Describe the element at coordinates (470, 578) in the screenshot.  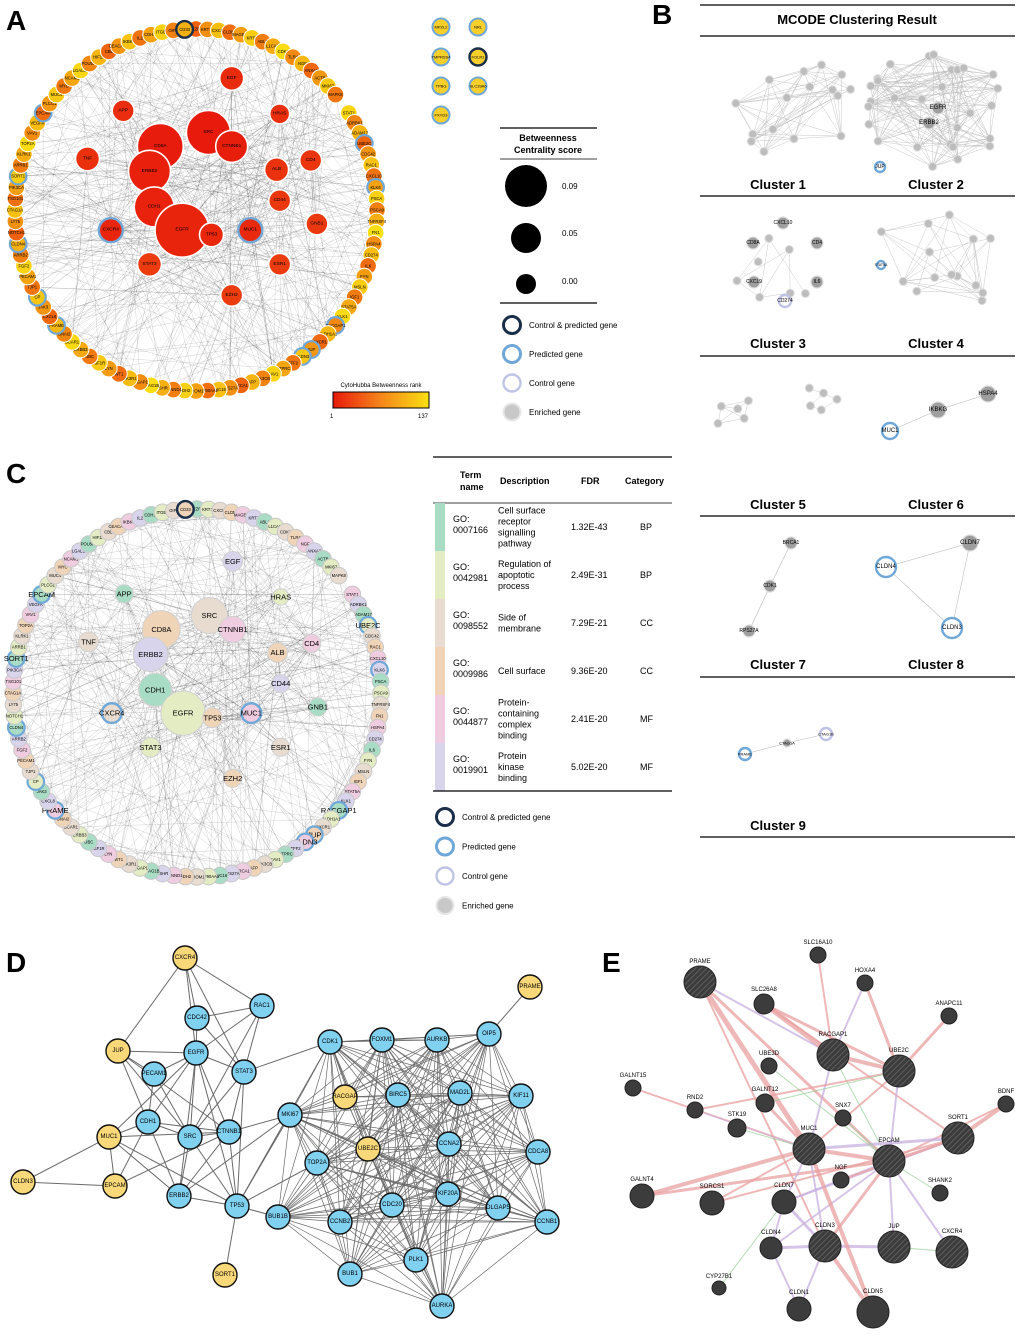
I see `go-term-1: 0042981` at that location.